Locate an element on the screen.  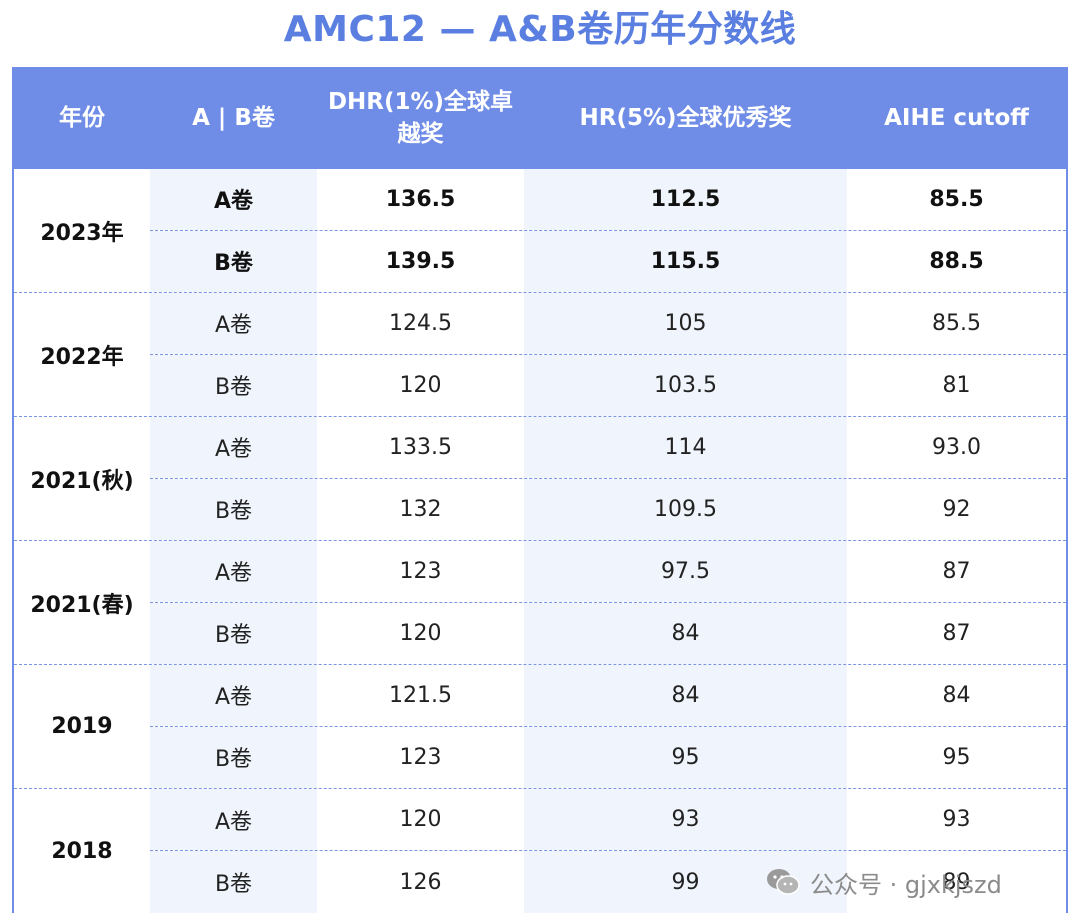
table-row: A卷 120 93 93 is located at coordinates (608, 820).